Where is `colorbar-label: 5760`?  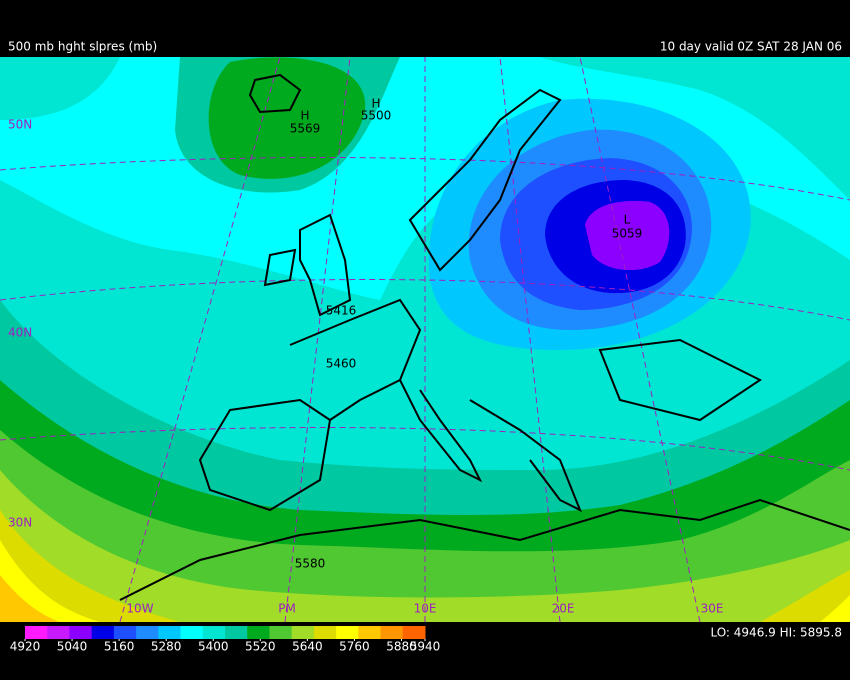 colorbar-label: 5760 is located at coordinates (354, 647).